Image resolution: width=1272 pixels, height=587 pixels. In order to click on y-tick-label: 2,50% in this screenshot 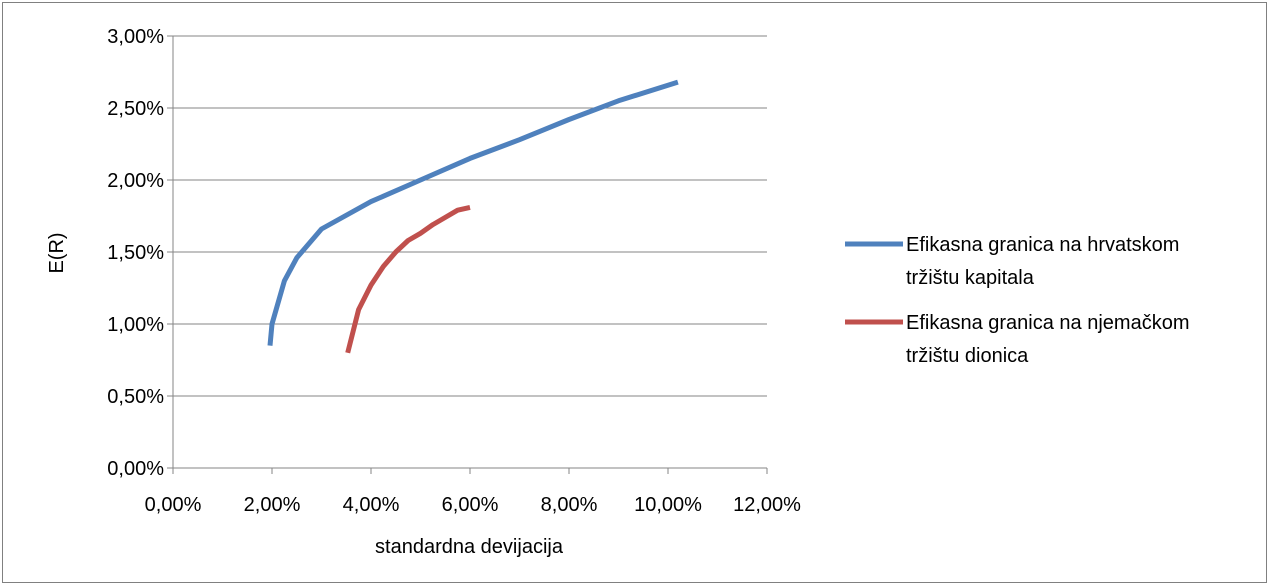, I will do `click(135, 109)`.